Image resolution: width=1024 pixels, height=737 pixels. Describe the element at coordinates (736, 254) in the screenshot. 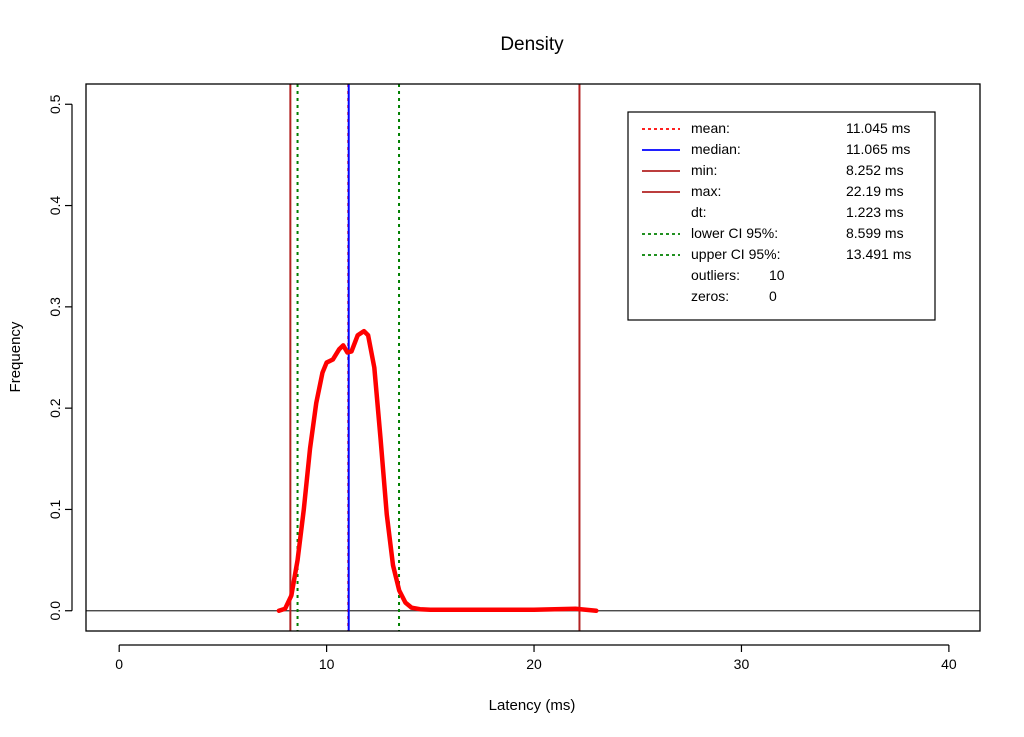

I see `legend-label: upper CI 95%:` at that location.